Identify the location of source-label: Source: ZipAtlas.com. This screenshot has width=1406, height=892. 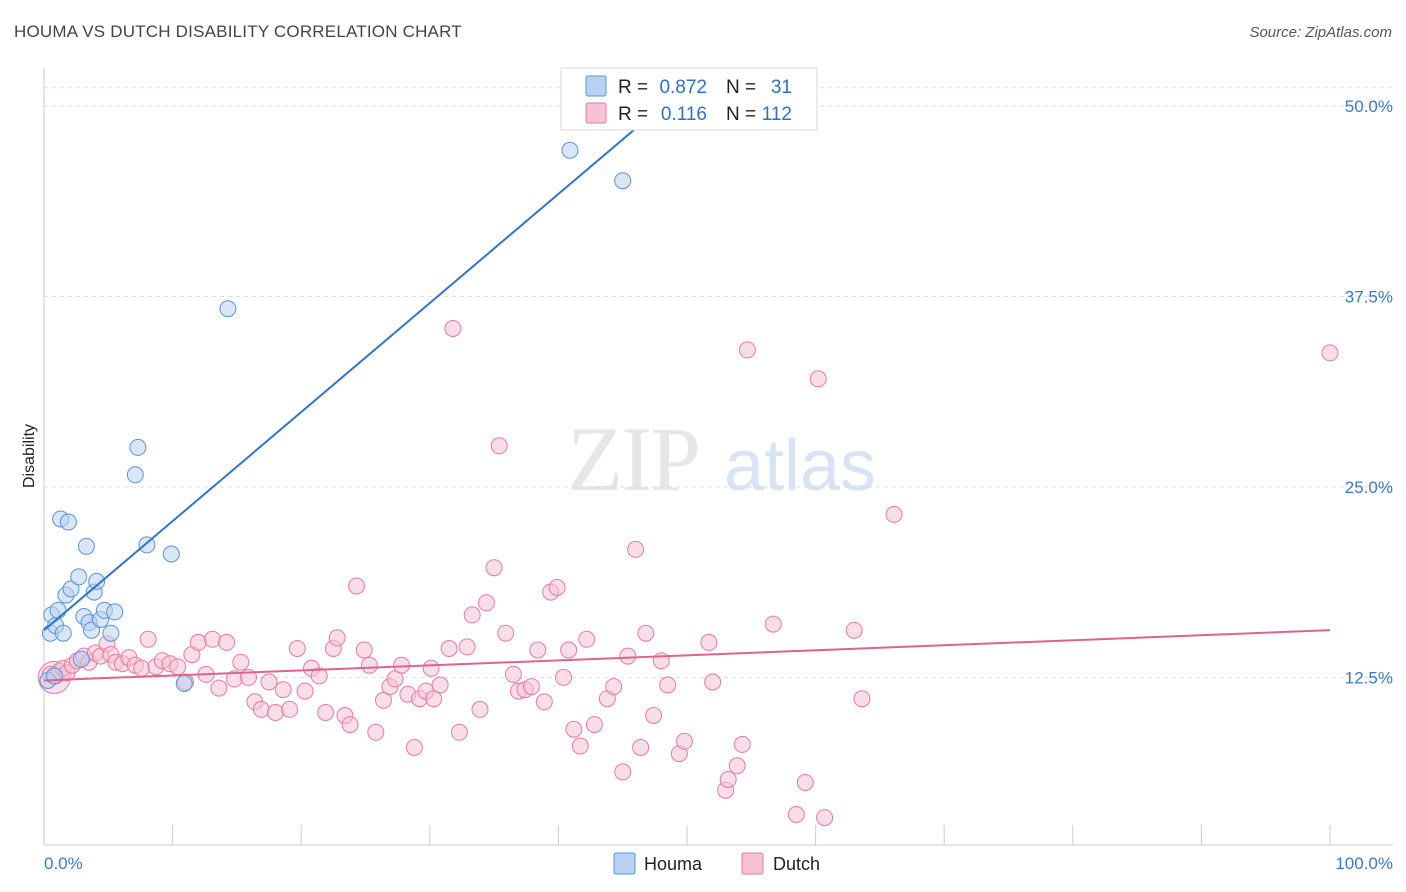
(1320, 32).